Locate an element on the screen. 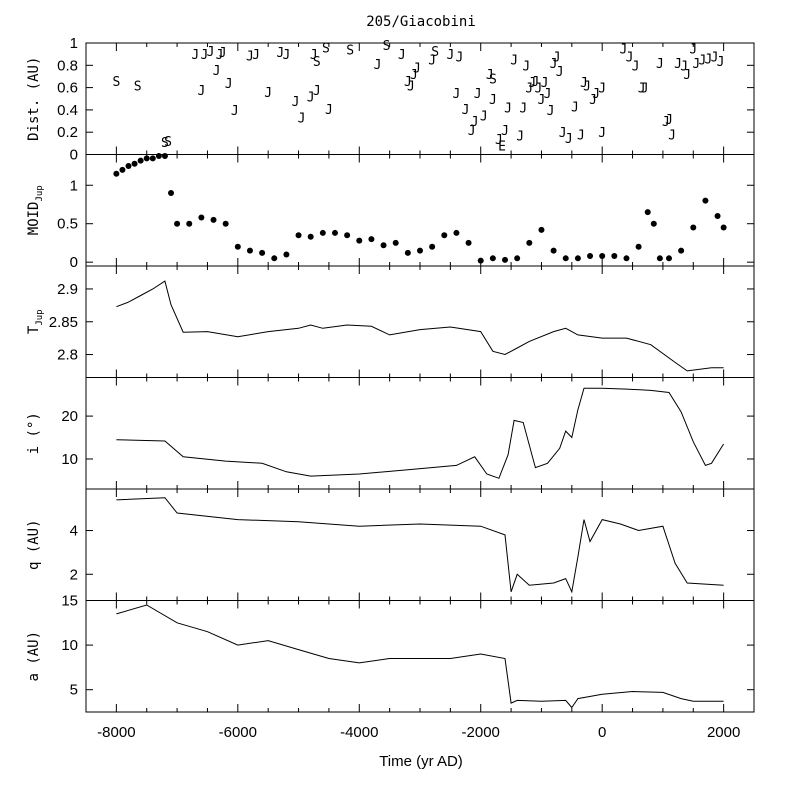  y-tick-label: 1 is located at coordinates (74, 185).